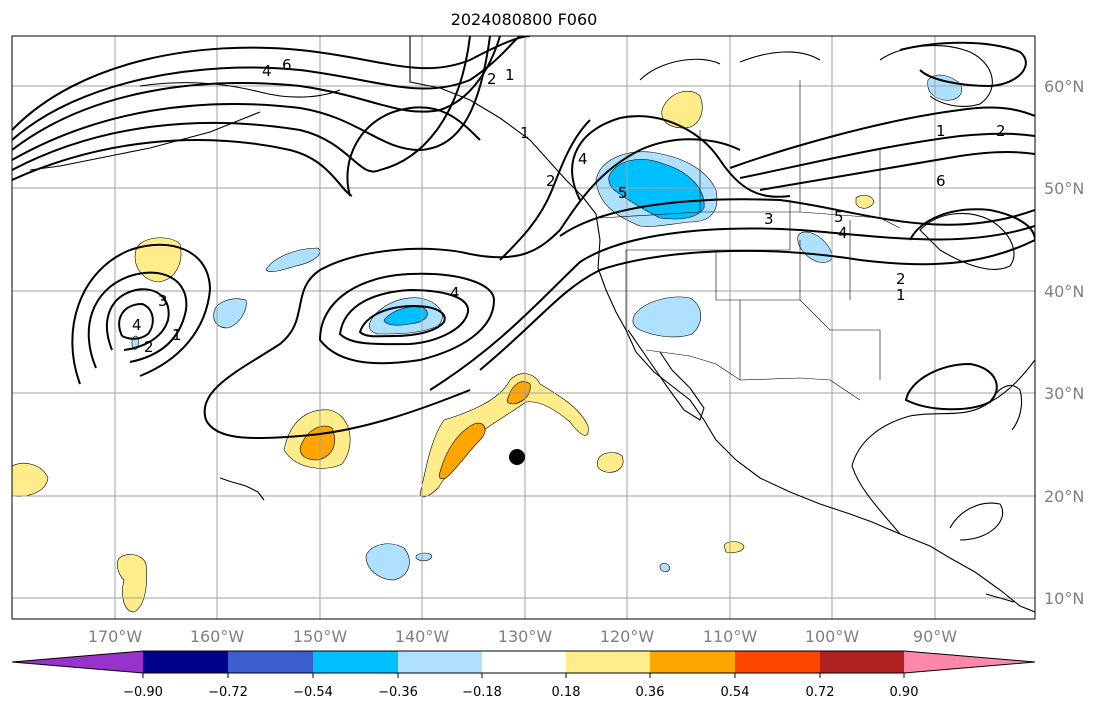 The width and height of the screenshot is (1105, 712). I want to click on lat-label-10: 10°N, so click(1064, 598).